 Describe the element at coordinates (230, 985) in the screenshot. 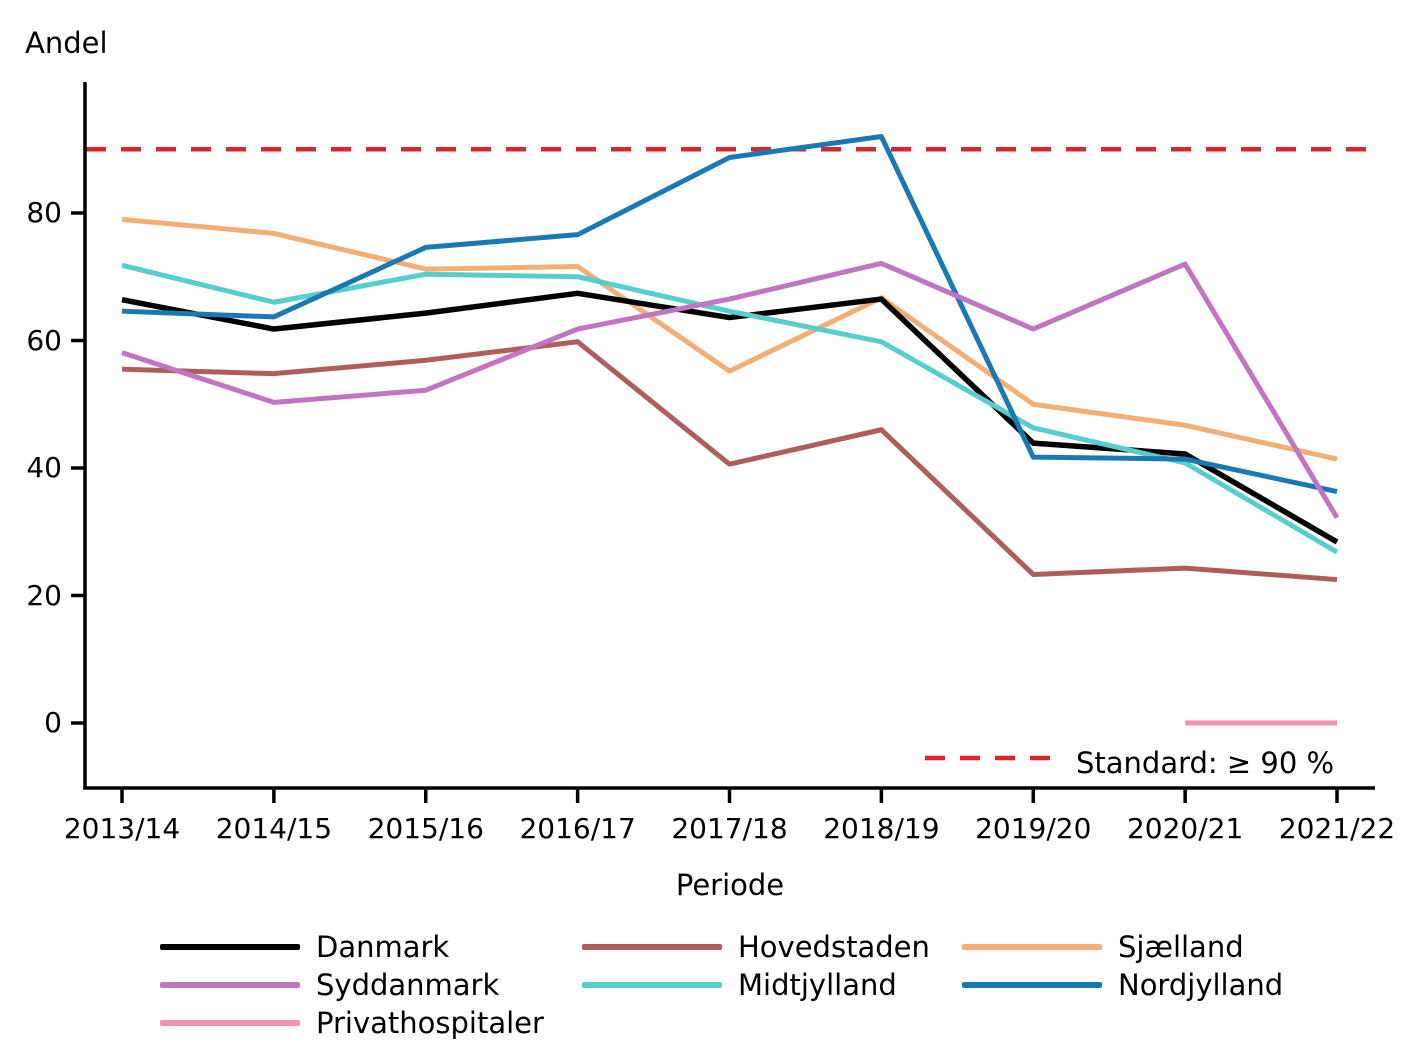

I see `legend-swatch-syddanmark` at that location.